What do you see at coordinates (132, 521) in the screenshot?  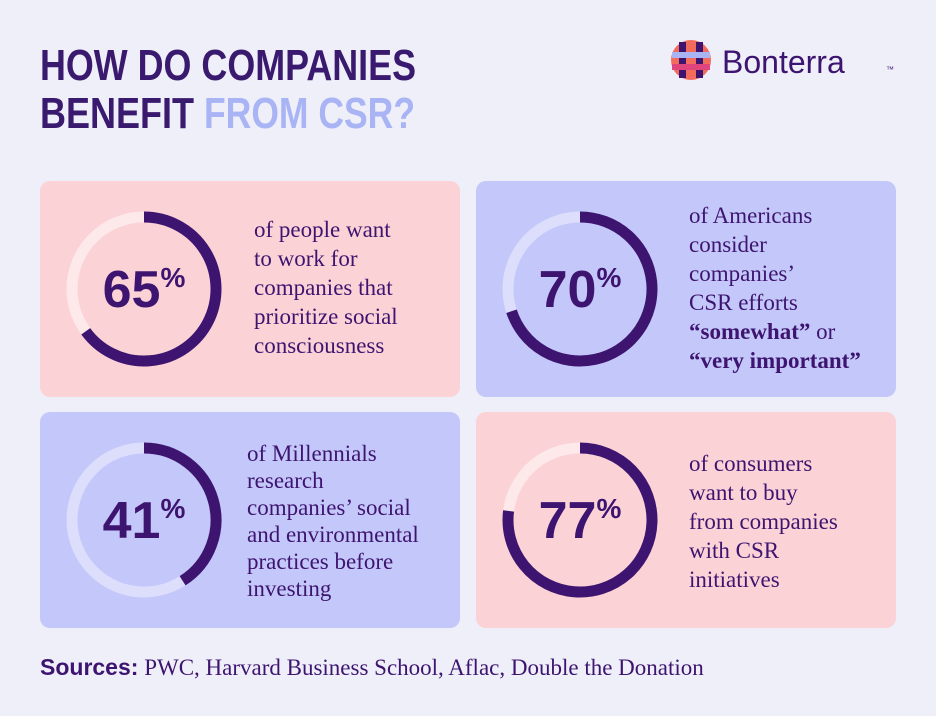 I see `percent-value: 41` at bounding box center [132, 521].